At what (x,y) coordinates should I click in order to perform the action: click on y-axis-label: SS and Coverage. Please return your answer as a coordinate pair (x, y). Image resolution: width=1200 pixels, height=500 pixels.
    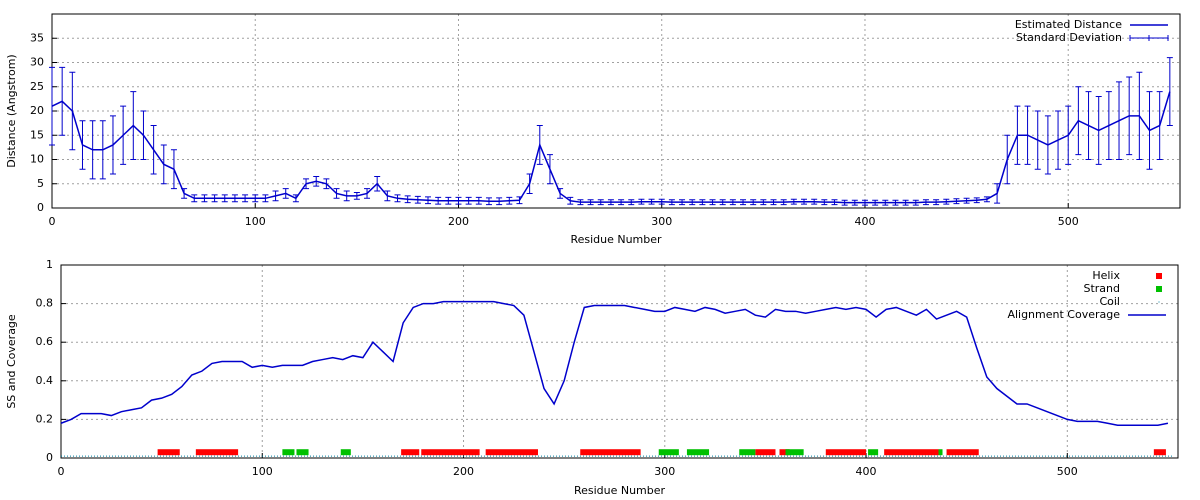
    Looking at the image, I should click on (11, 361).